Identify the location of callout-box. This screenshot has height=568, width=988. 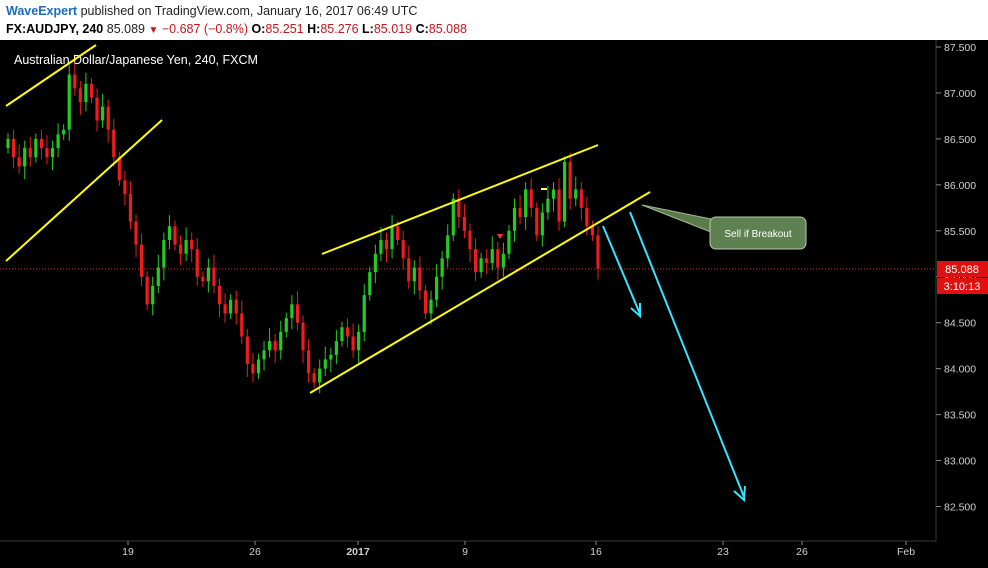
(758, 233).